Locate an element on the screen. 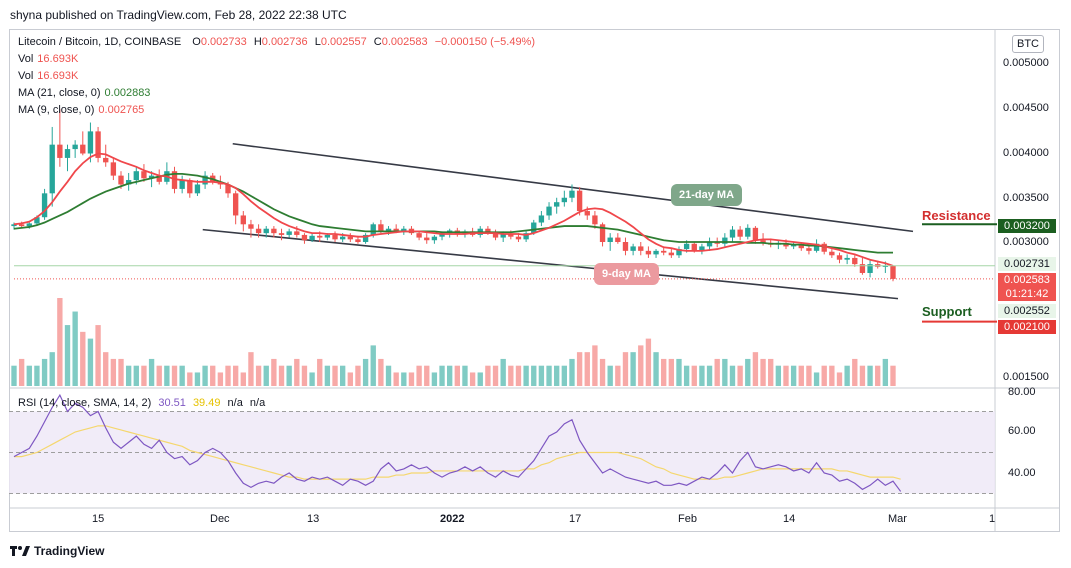 This screenshot has height=568, width=1071. rsi-na-2: n/a is located at coordinates (257, 403).